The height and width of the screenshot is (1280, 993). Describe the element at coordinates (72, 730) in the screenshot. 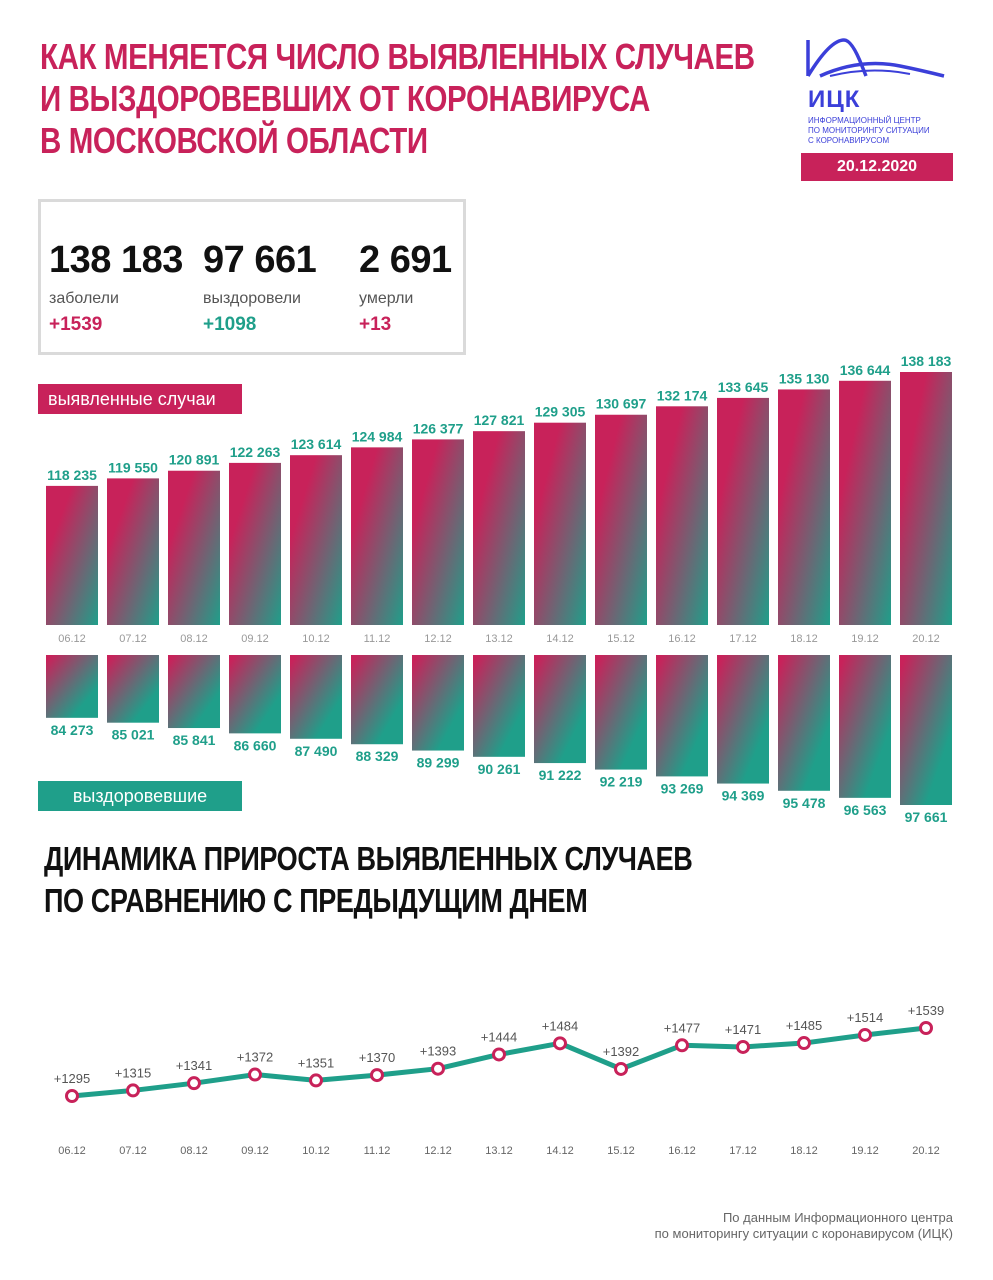

I see `recovered-value-label: 84 273` at that location.